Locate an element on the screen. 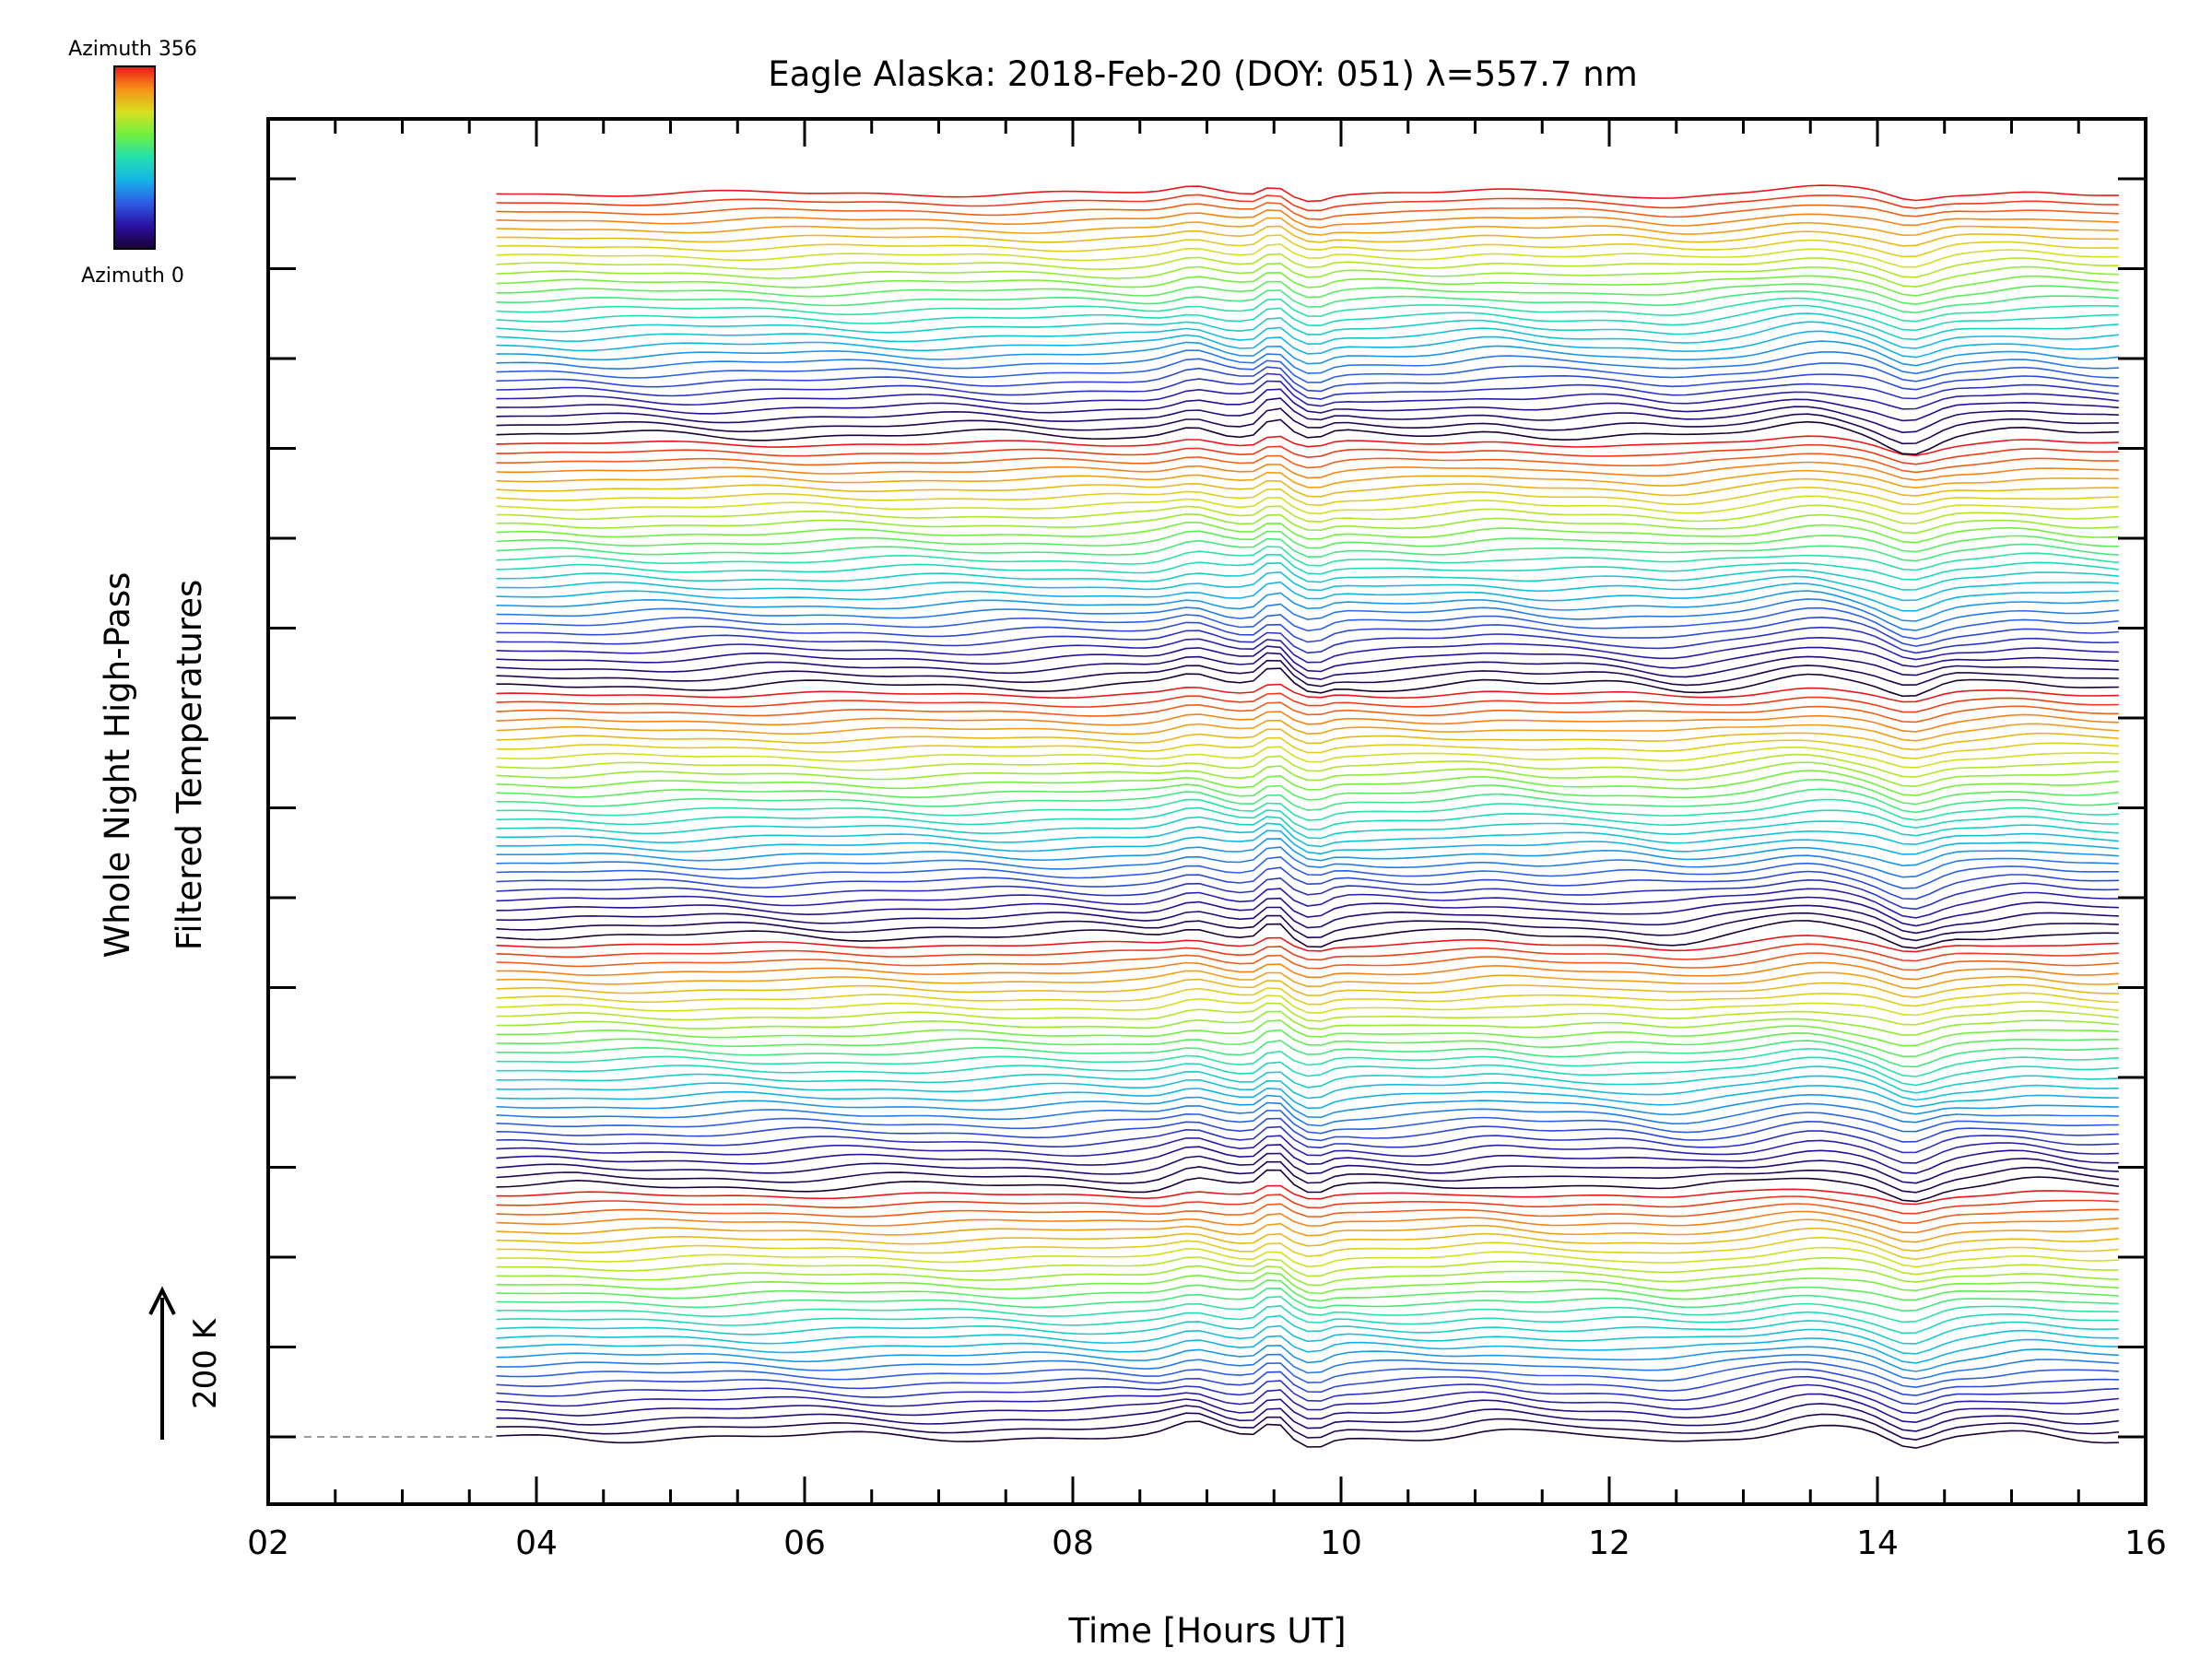  x-axis-label: Time [Hours UT] is located at coordinates (1206, 1631).